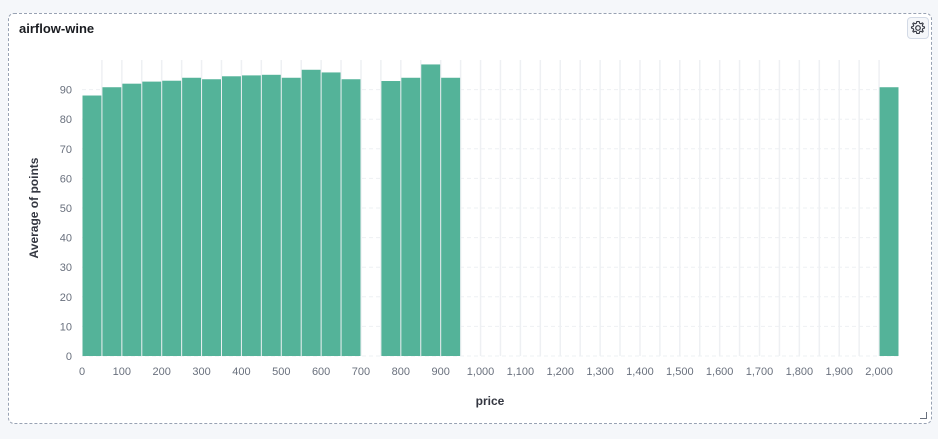  What do you see at coordinates (66, 239) in the screenshot?
I see `y-tick-label: 40` at bounding box center [66, 239].